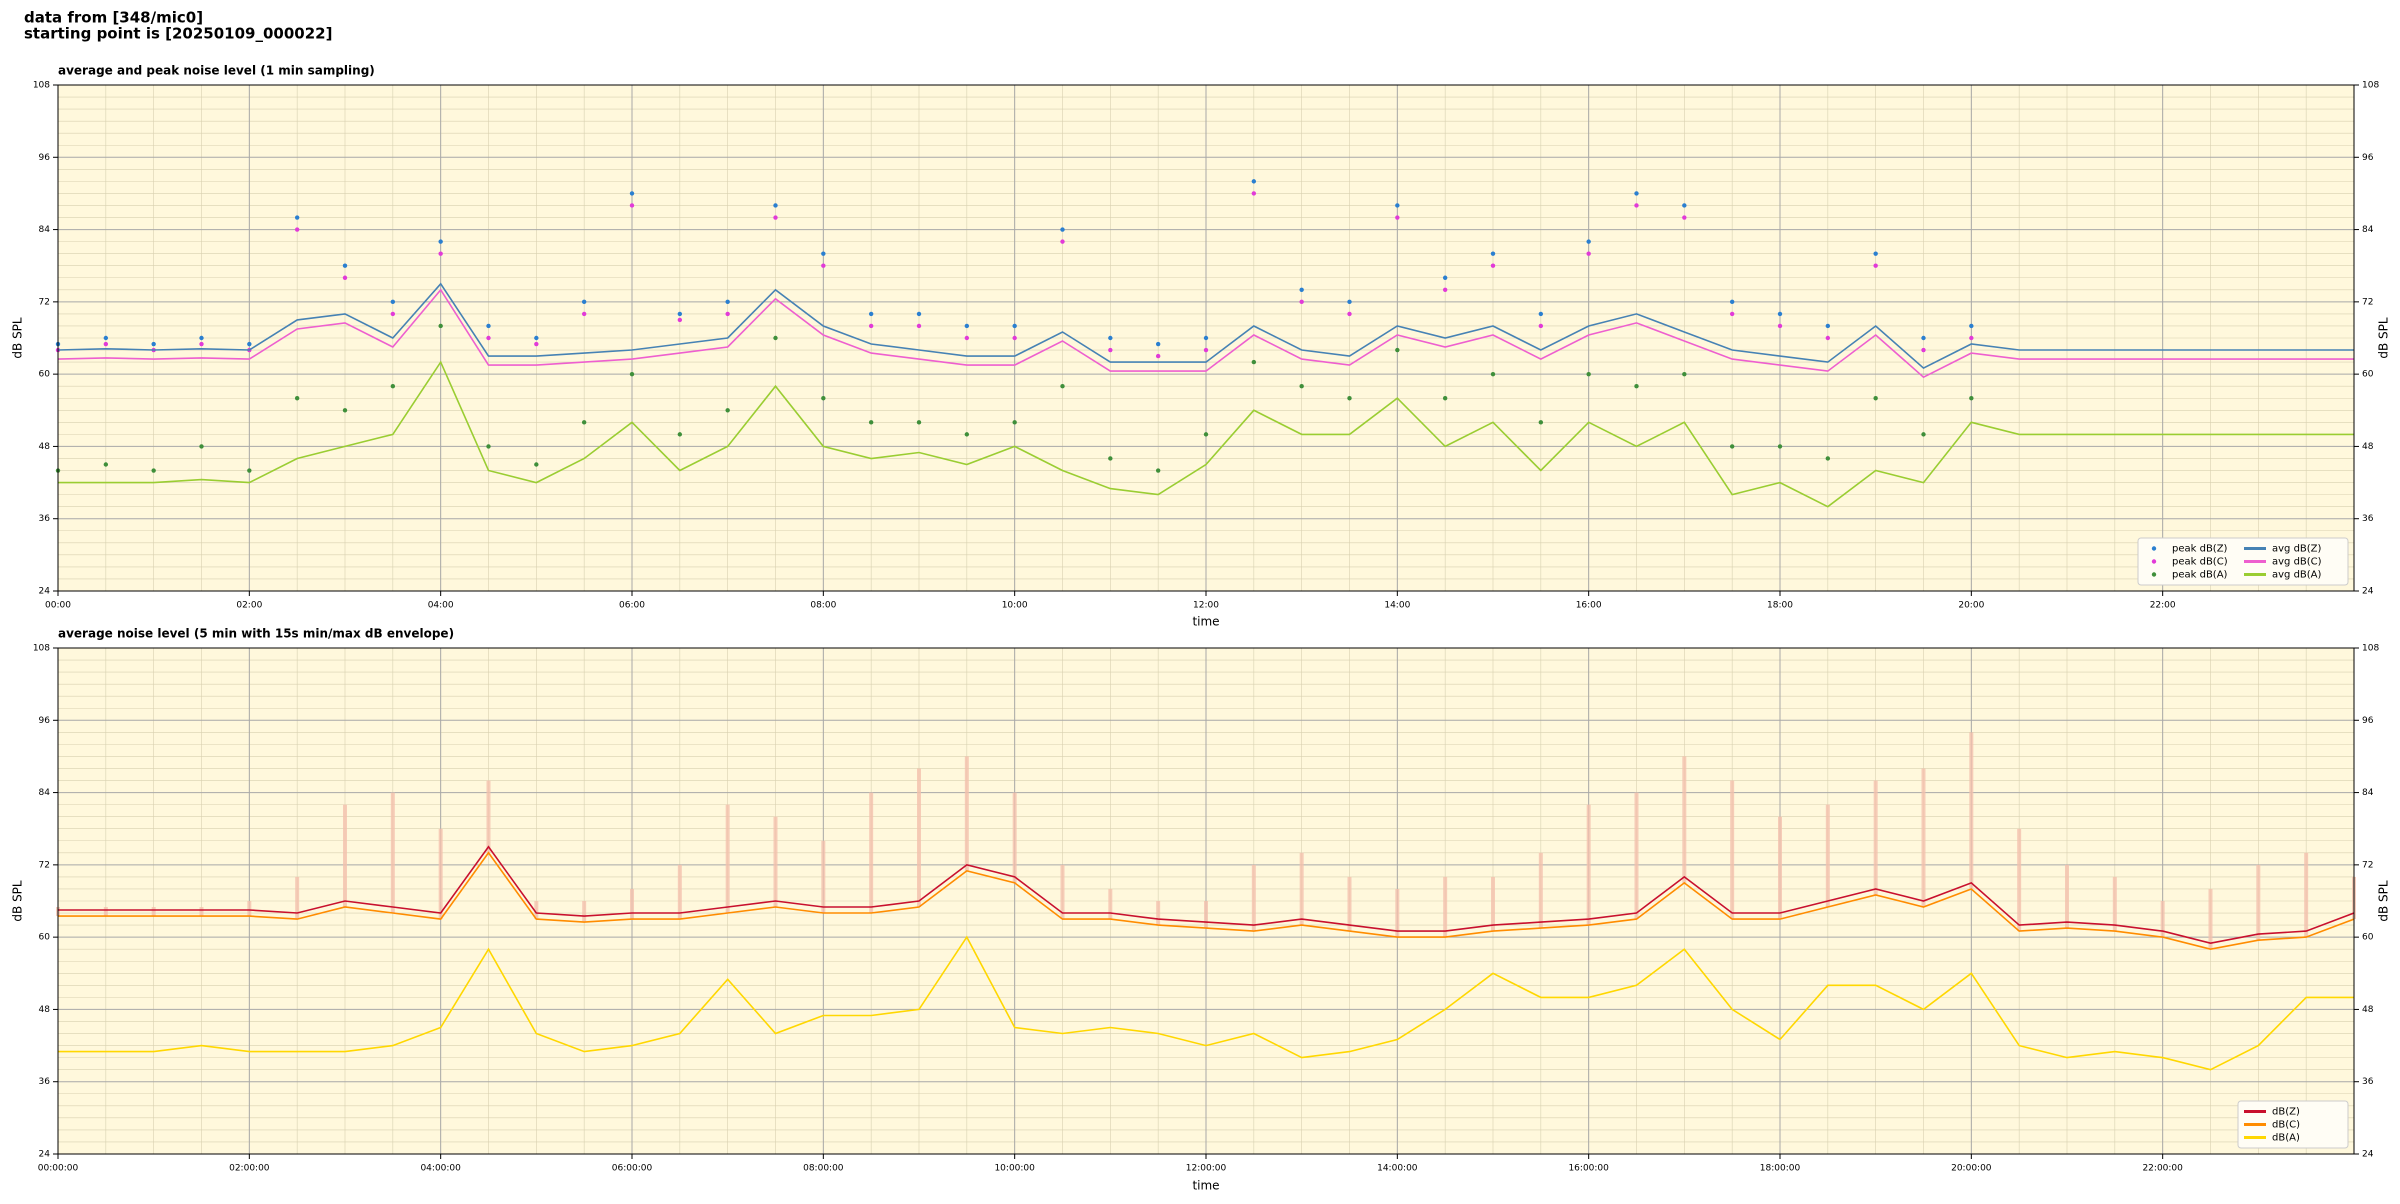 The image size is (2400, 1204). Describe the element at coordinates (113, 18) in the screenshot. I see `header-line: data from [348/mic0]` at that location.